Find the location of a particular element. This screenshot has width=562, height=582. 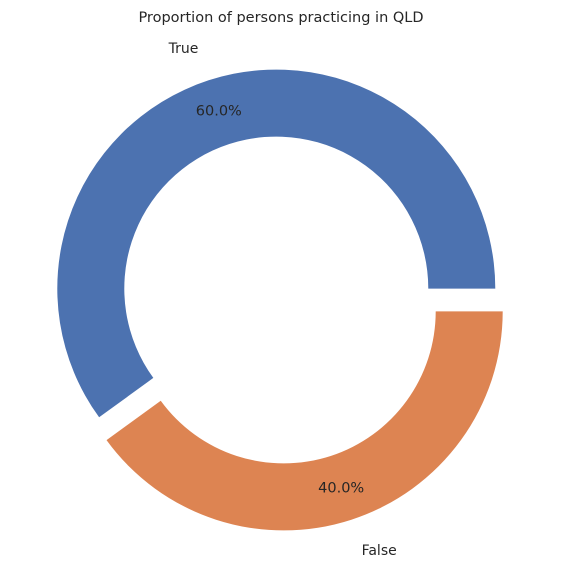

chart-title: Proportion of persons practicing in QLD is located at coordinates (280, 18).